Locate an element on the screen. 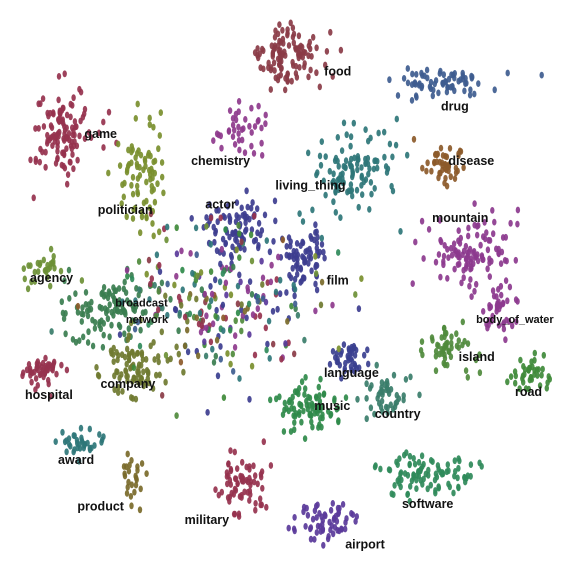 The width and height of the screenshot is (561, 562). point-disease is located at coordinates (444, 183).